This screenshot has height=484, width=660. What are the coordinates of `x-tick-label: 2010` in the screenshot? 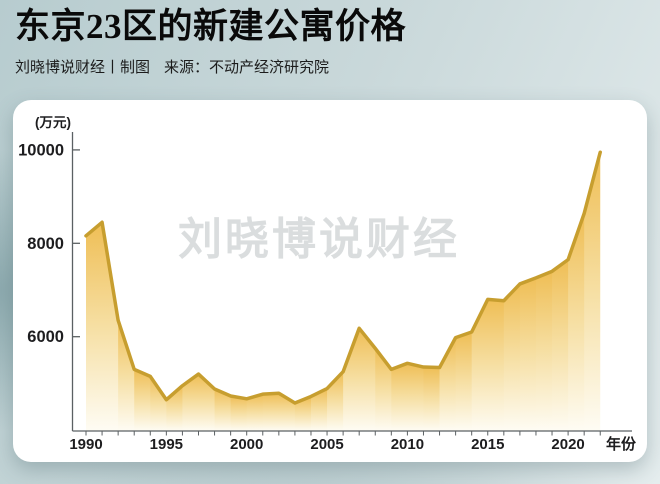 It's located at (407, 444).